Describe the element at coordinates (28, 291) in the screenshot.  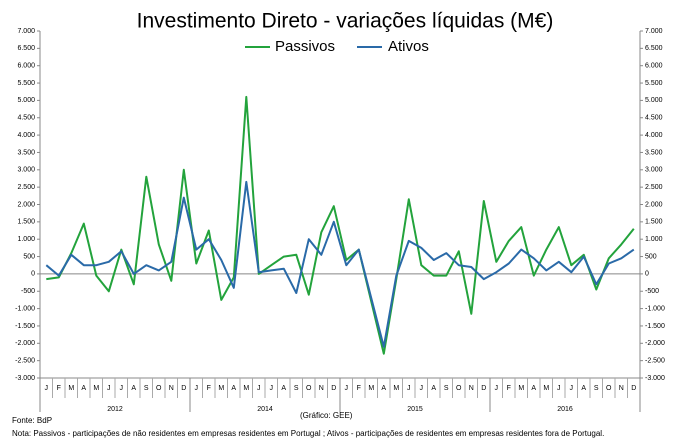
I see `y-tick-label: -500` at that location.